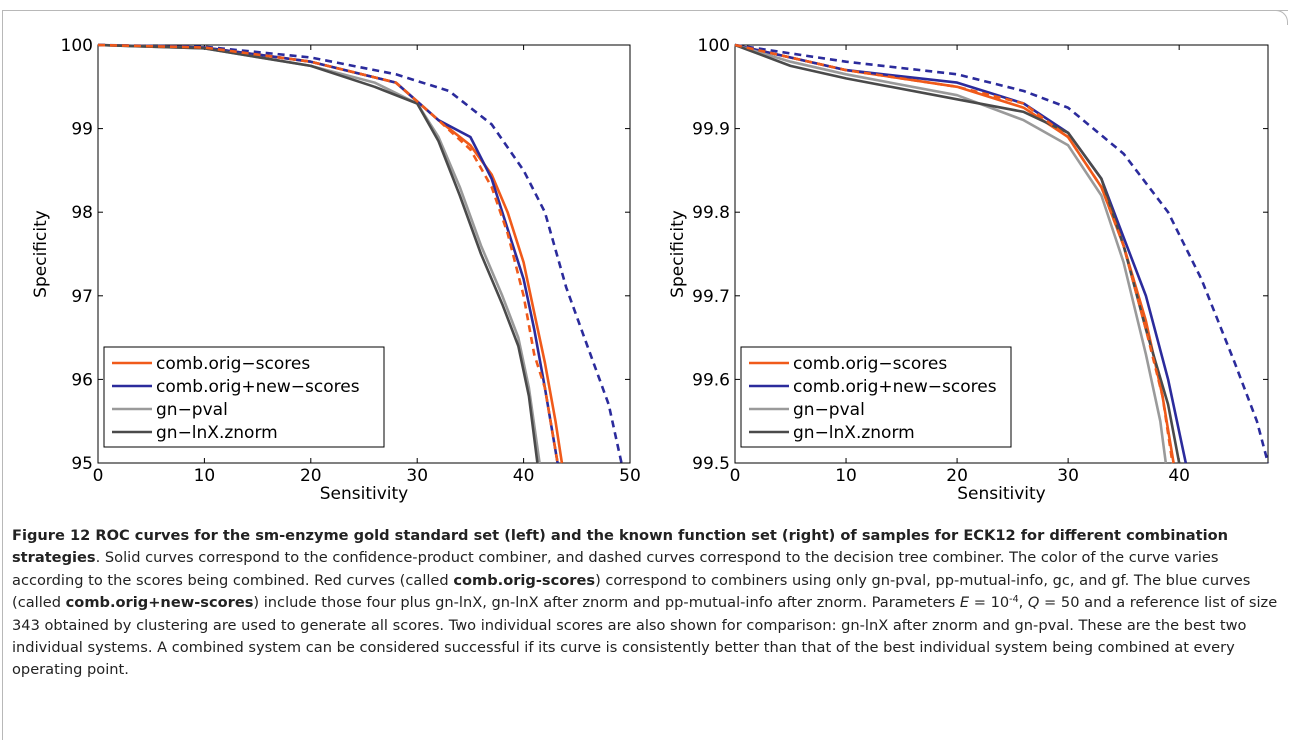 The image size is (1292, 744). Describe the element at coordinates (711, 297) in the screenshot. I see `y-tick-label: 99.7` at that location.